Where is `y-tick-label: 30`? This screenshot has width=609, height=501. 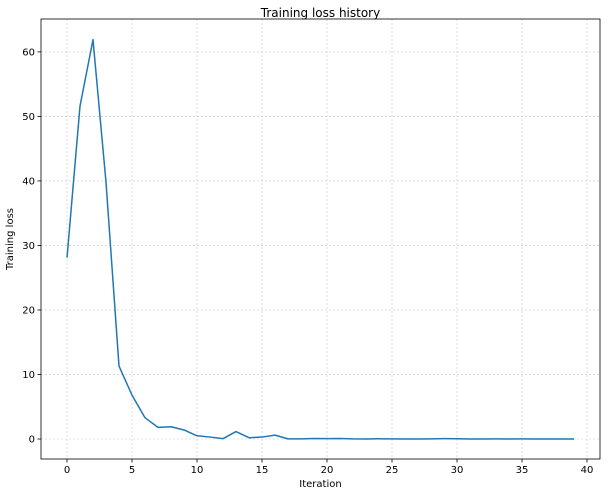
y-tick-label: 30 is located at coordinates (28, 246).